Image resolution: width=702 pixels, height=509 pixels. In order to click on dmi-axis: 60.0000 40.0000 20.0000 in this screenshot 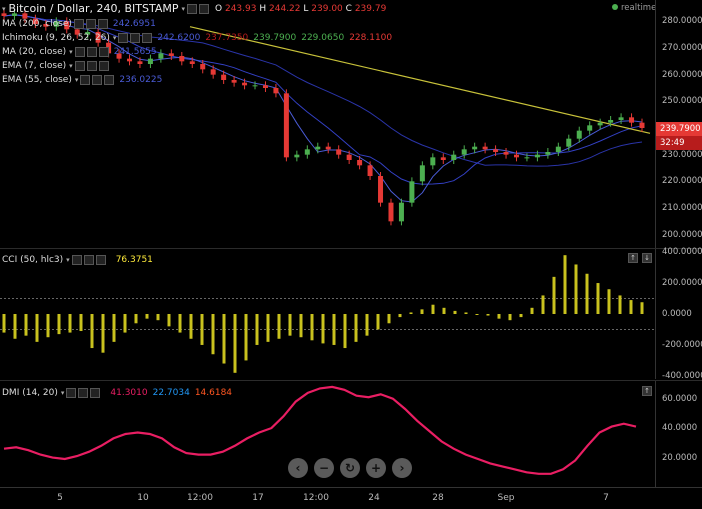, I will do `click(678, 434)`.